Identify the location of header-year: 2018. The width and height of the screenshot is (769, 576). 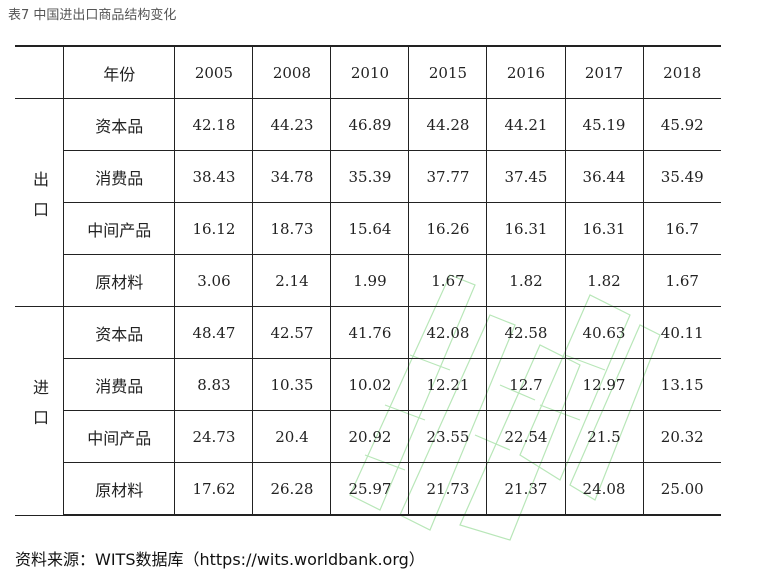
(681, 72).